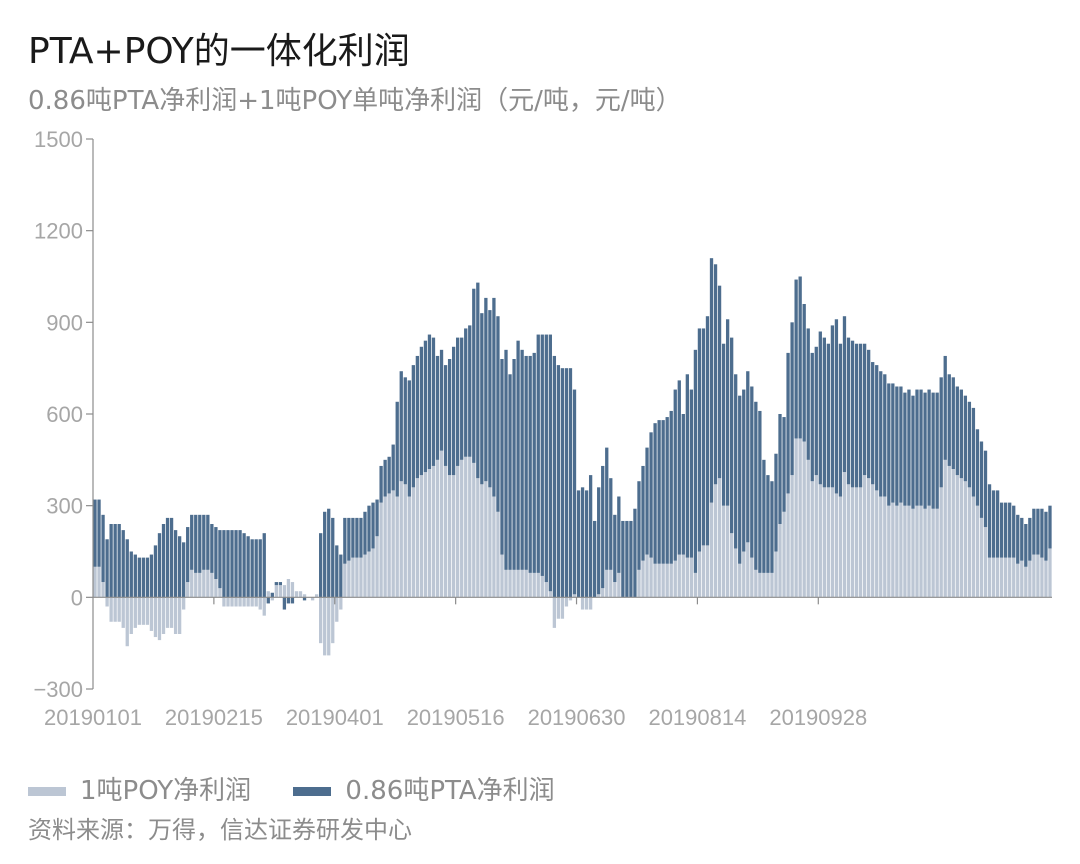  What do you see at coordinates (312, 791) in the screenshot?
I see `legend-swatch-pta` at bounding box center [312, 791].